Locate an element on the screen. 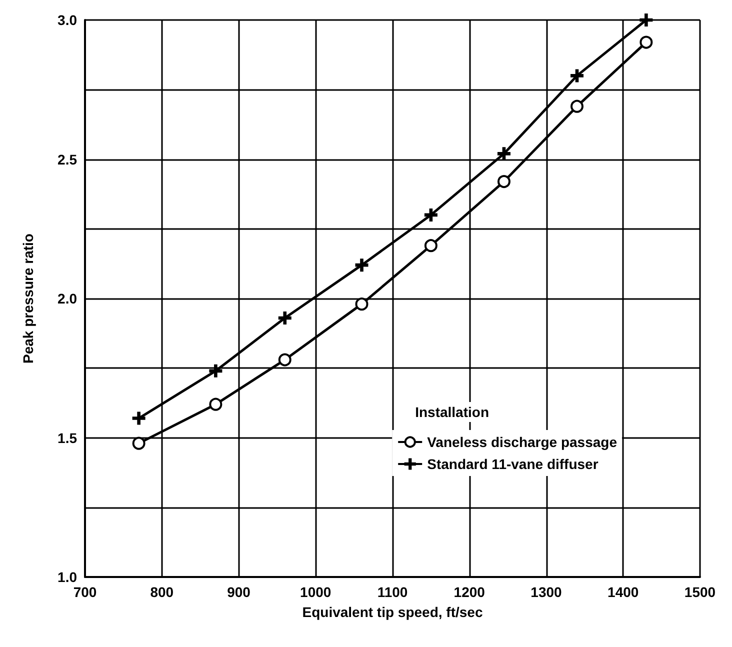 The image size is (732, 647). y-tick-label: 1.0 is located at coordinates (68, 577).